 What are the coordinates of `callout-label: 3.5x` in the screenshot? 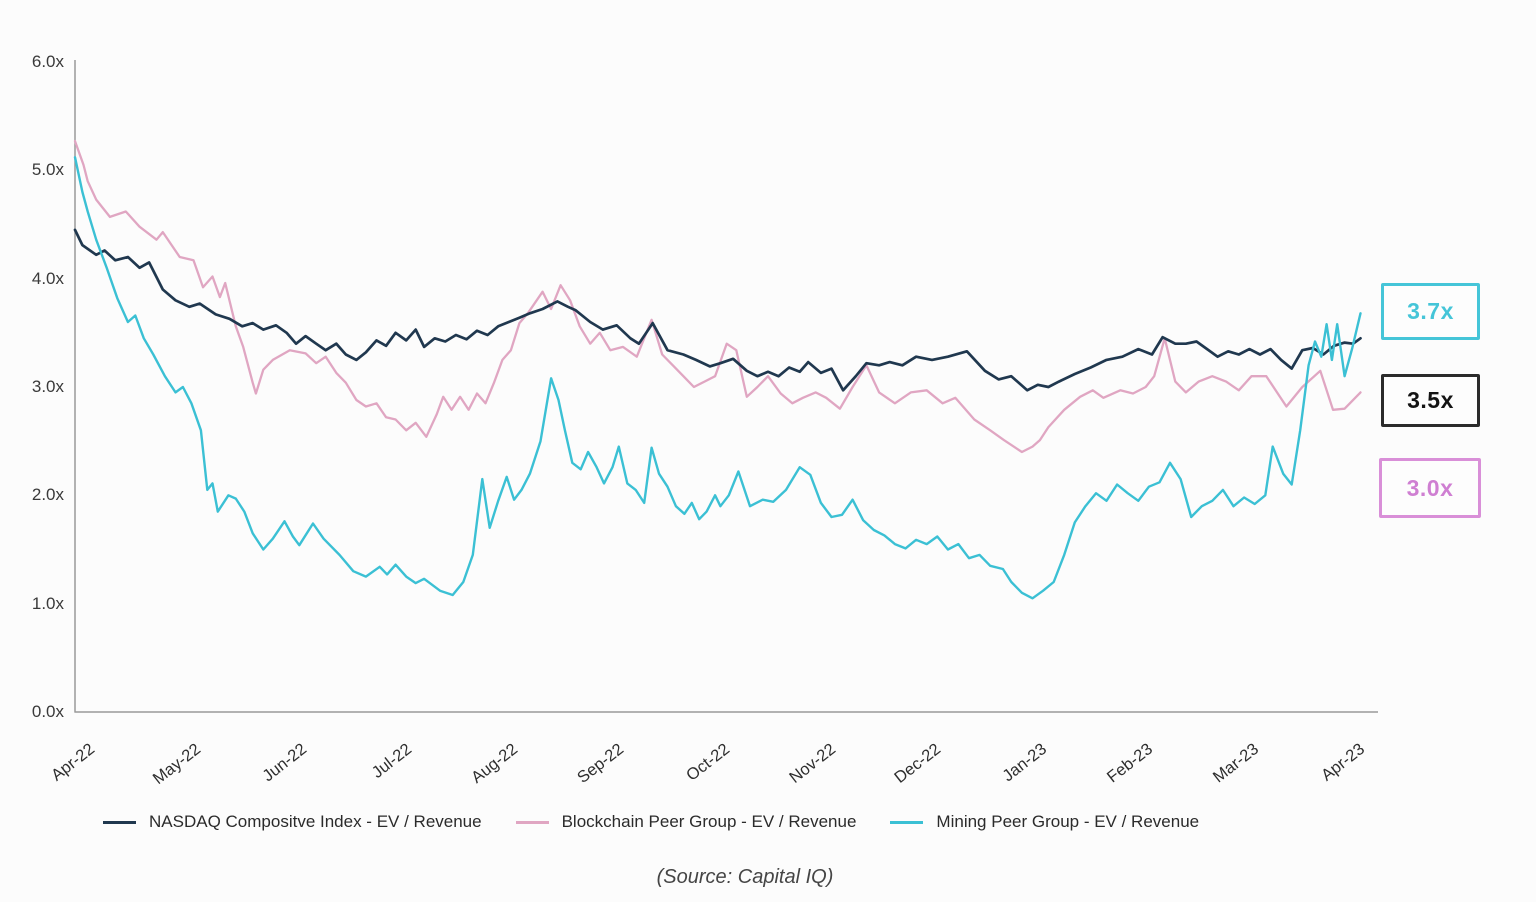 It's located at (1430, 400).